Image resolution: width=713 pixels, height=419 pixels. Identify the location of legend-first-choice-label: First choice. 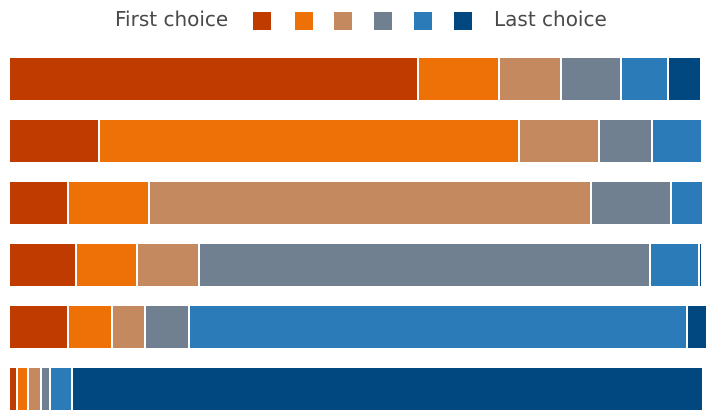
(172, 19).